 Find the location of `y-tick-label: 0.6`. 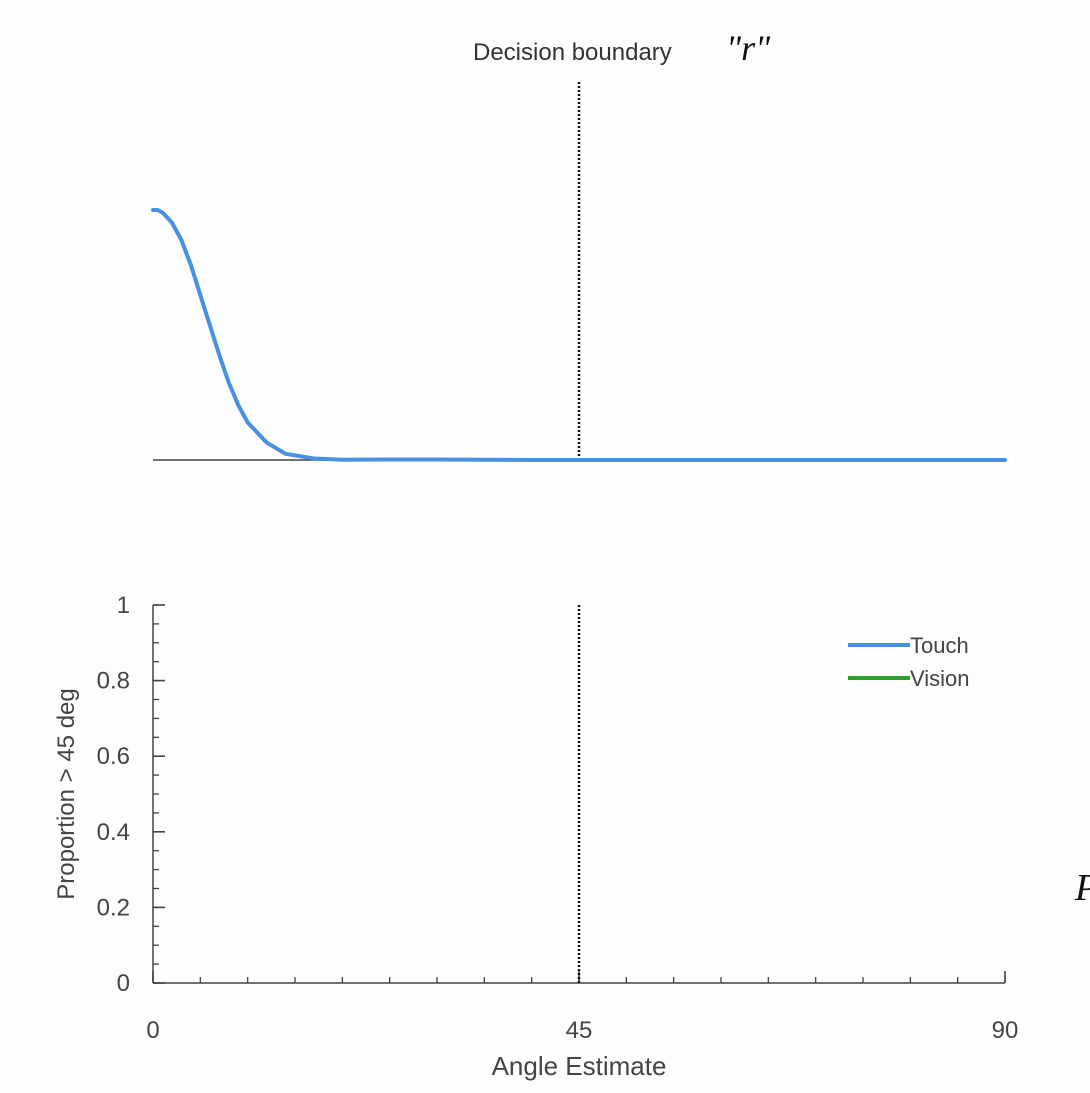

y-tick-label: 0.6 is located at coordinates (113, 756).